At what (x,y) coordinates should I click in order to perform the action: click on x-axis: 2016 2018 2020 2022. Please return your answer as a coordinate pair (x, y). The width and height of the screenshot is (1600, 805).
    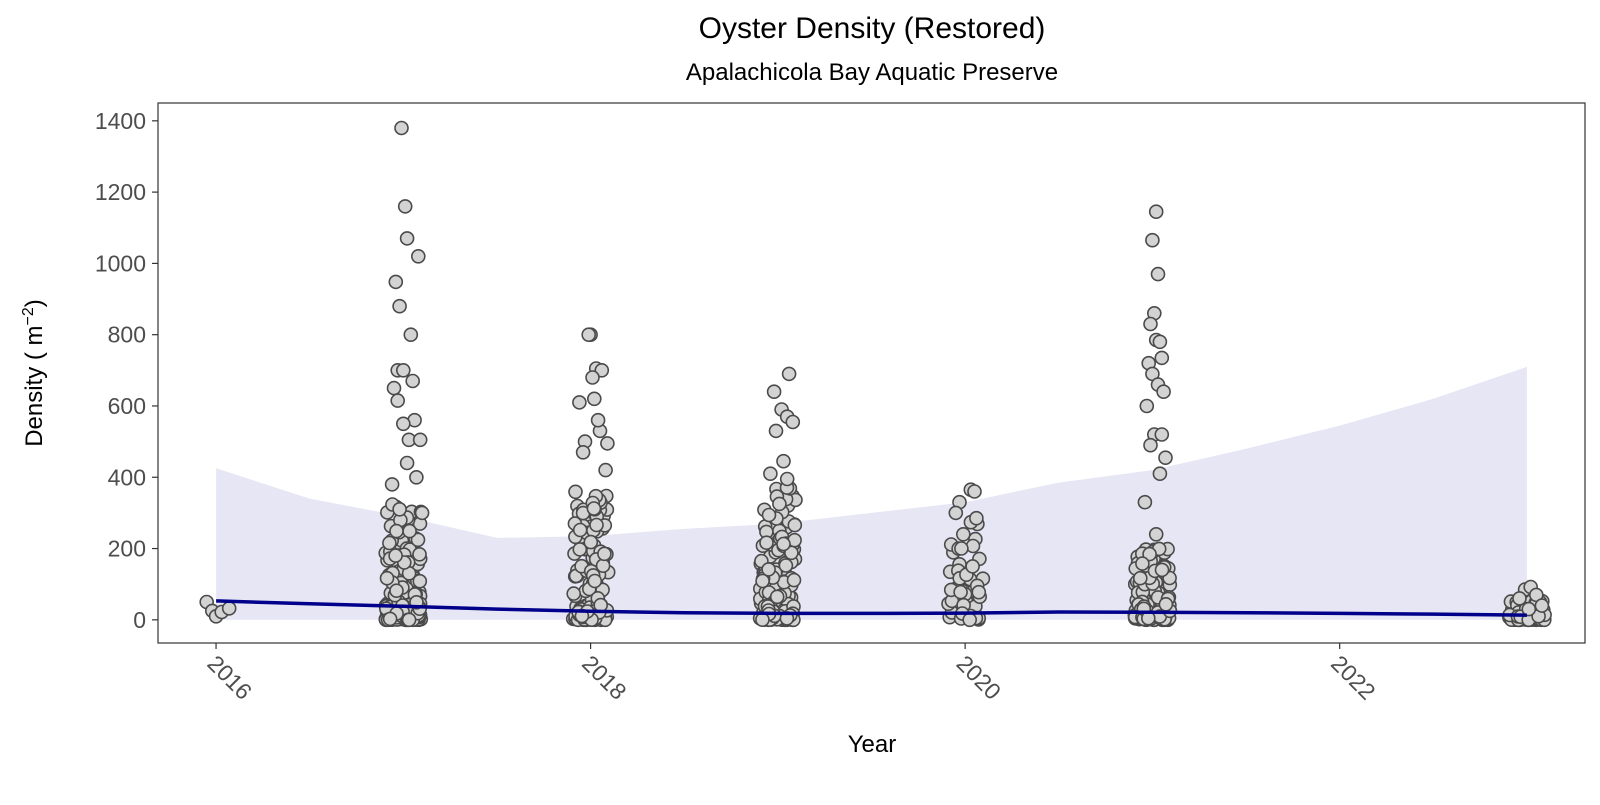
    Looking at the image, I should click on (792, 674).